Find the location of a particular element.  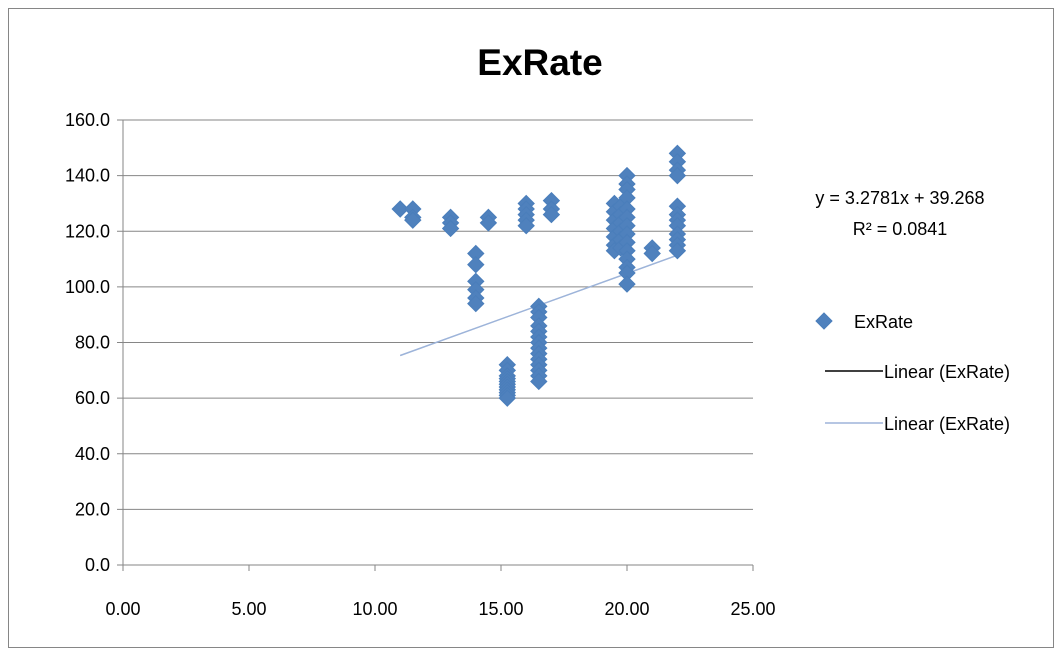

y-axis-tick-labels: 0.0 20.0 40.0 60.0 80.0 100.0 120.0 140.0 160.0 is located at coordinates (87, 342).